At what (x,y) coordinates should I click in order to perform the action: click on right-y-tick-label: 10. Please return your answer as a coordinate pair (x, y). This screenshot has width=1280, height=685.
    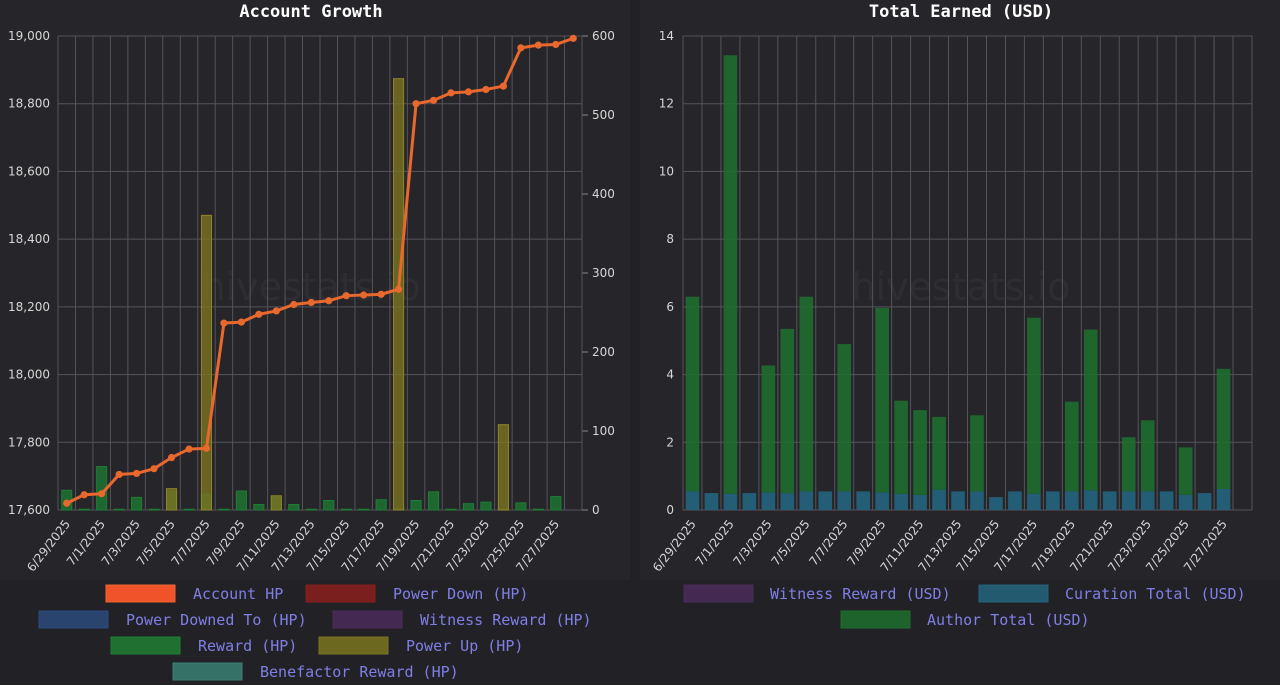
    Looking at the image, I should click on (666, 171).